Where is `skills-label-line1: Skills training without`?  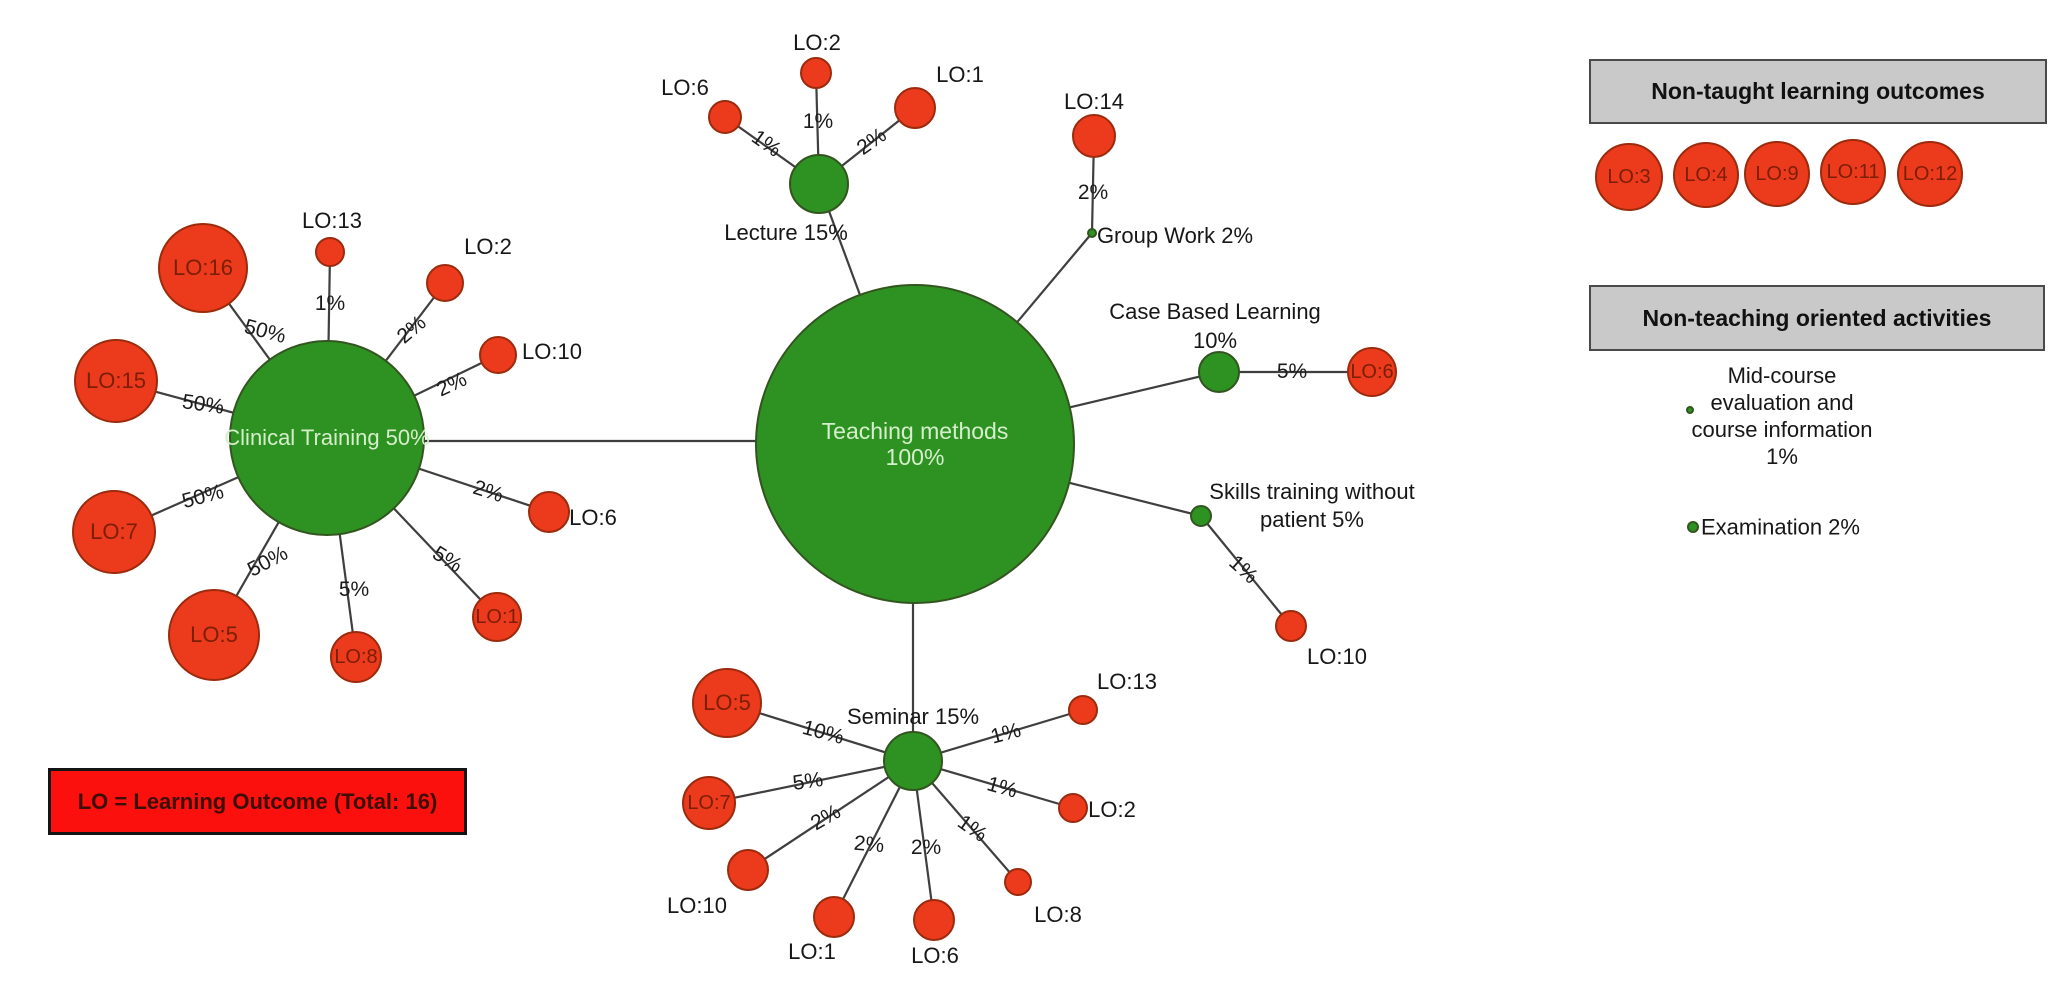
skills-label-line1: Skills training without is located at coordinates (1312, 491).